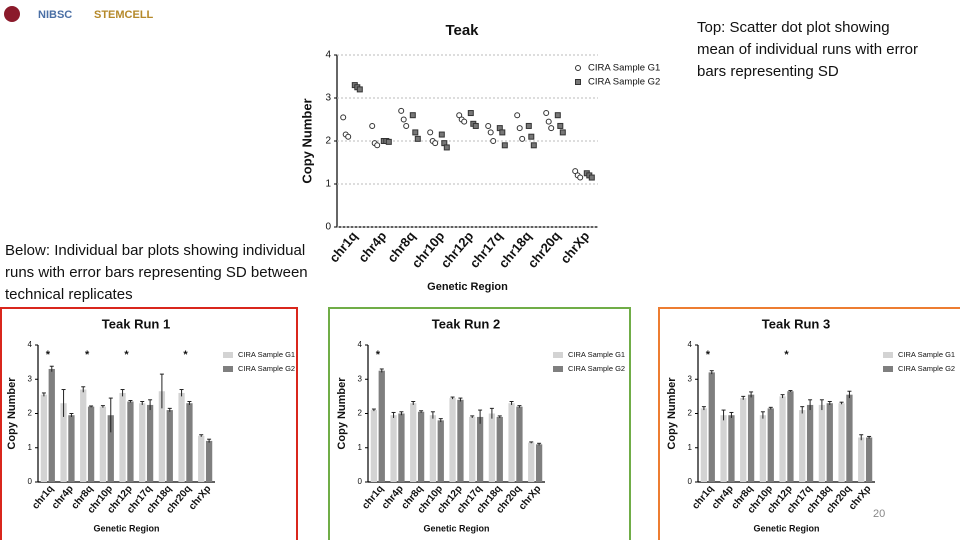 Image resolution: width=960 pixels, height=540 pixels. What do you see at coordinates (879, 514) in the screenshot?
I see `page-number: 20` at bounding box center [879, 514].